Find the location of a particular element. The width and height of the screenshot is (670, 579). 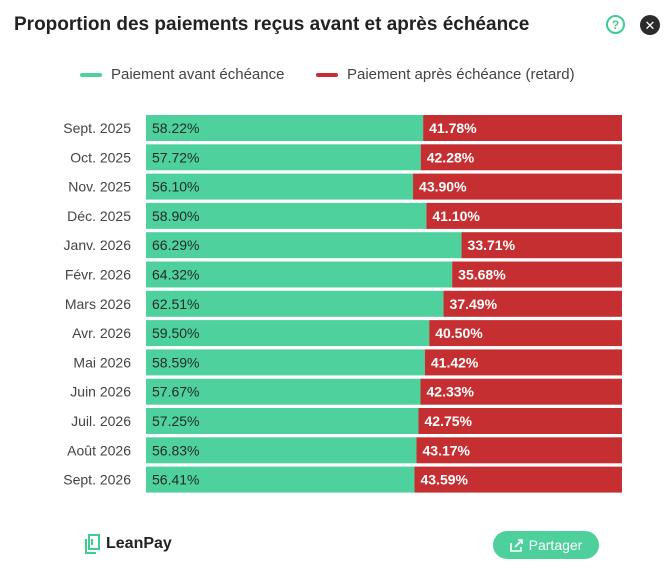

legend-item-after: Paiement après échéance (retard) is located at coordinates (445, 74).